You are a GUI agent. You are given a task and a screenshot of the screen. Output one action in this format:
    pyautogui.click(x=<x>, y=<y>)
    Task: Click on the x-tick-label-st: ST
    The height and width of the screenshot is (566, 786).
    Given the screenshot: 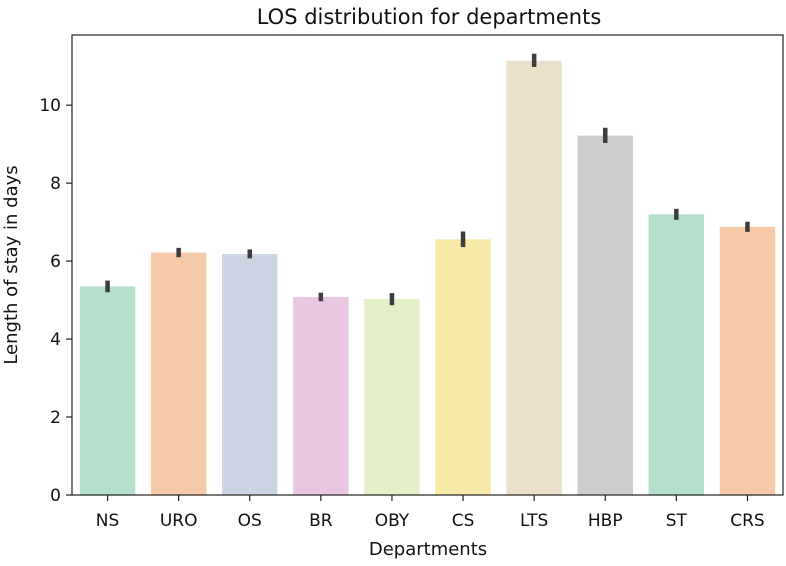 What is the action you would take?
    pyautogui.click(x=677, y=521)
    